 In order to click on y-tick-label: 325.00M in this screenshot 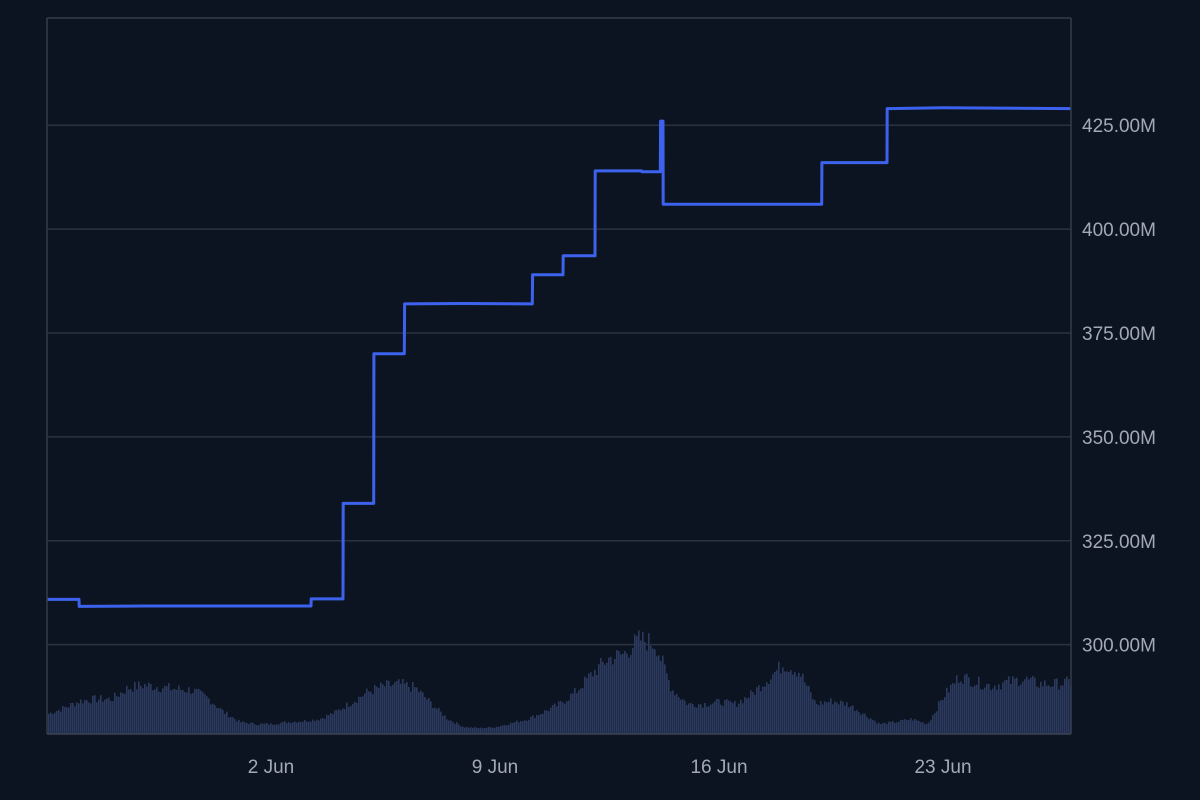, I will do `click(1119, 542)`.